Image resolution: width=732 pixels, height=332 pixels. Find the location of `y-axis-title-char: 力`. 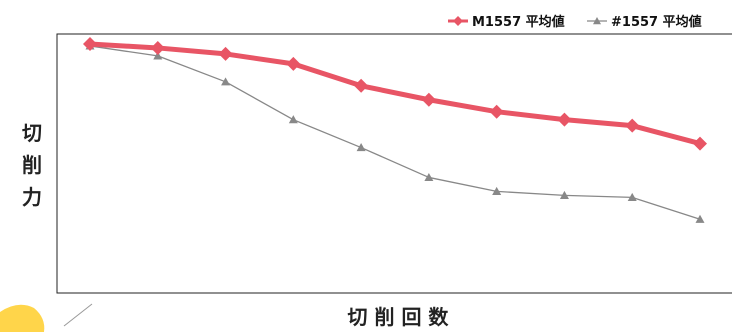

y-axis-title-char: 力 is located at coordinates (32, 197).